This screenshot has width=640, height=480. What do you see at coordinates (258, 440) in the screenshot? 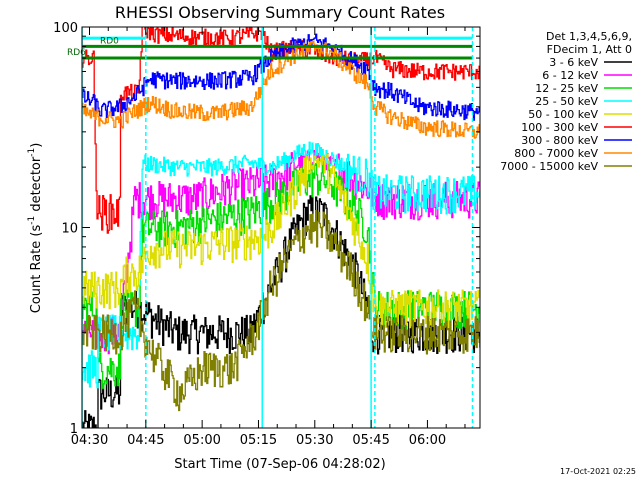
I see `x-tick-label-3: 05:15` at bounding box center [258, 440].